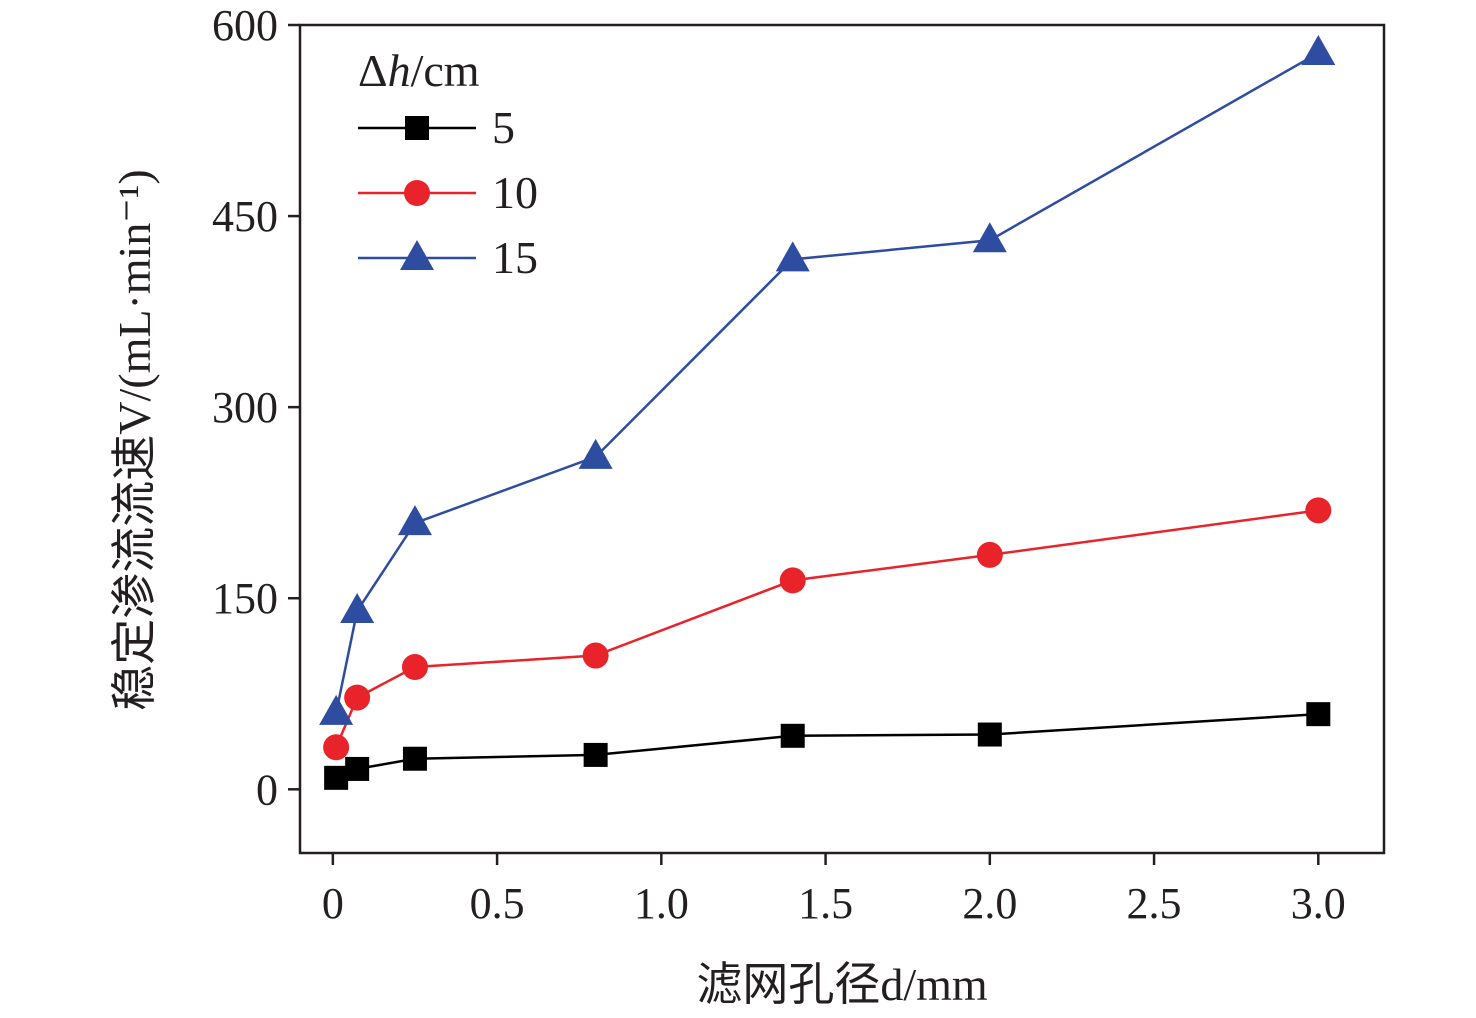 The height and width of the screenshot is (1018, 1476). I want to click on legend-title: Δh/cm, so click(419, 70).